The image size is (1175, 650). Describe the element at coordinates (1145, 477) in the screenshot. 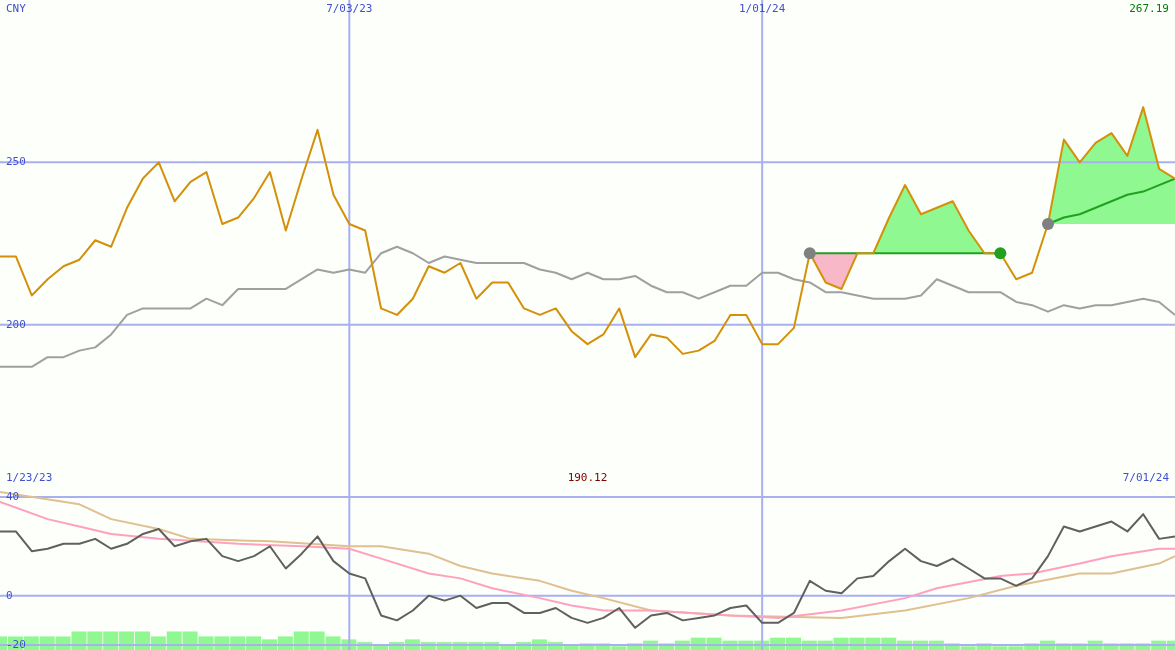

I see `annotation: 7/01/24` at that location.